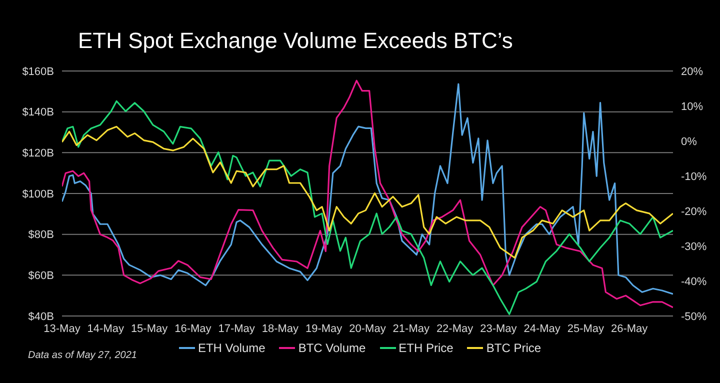  What do you see at coordinates (105, 328) in the screenshot?
I see `x-tick-label: 14-May` at bounding box center [105, 328].